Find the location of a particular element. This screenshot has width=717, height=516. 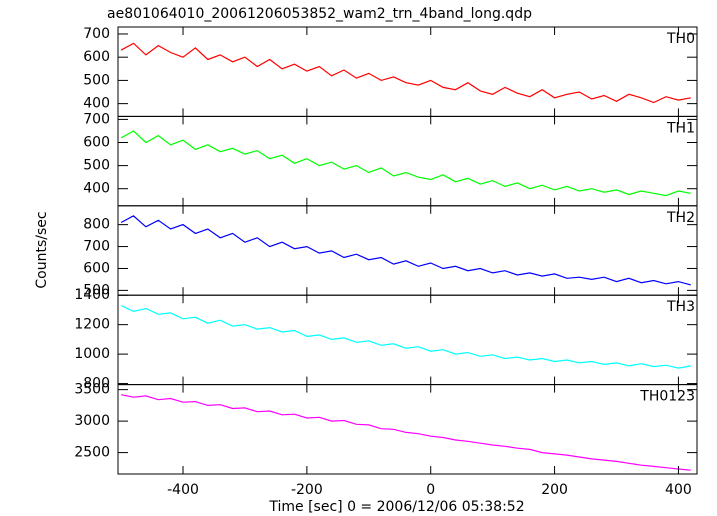

y-tick-label: 2500 is located at coordinates (92, 453).